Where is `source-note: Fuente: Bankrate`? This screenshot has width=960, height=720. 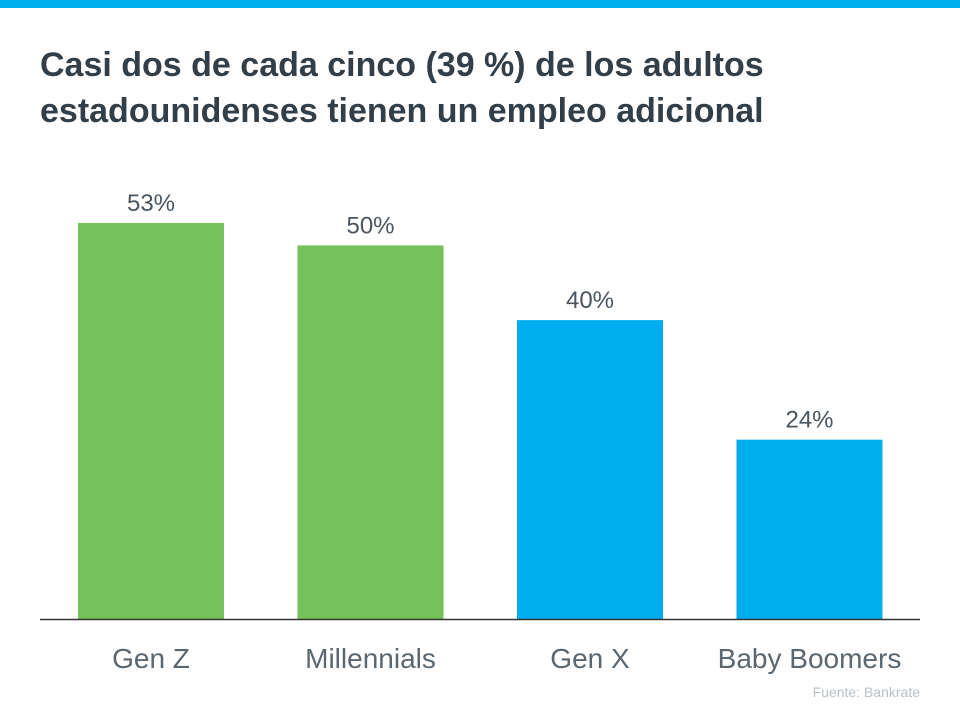 source-note: Fuente: Bankrate is located at coordinates (866, 692).